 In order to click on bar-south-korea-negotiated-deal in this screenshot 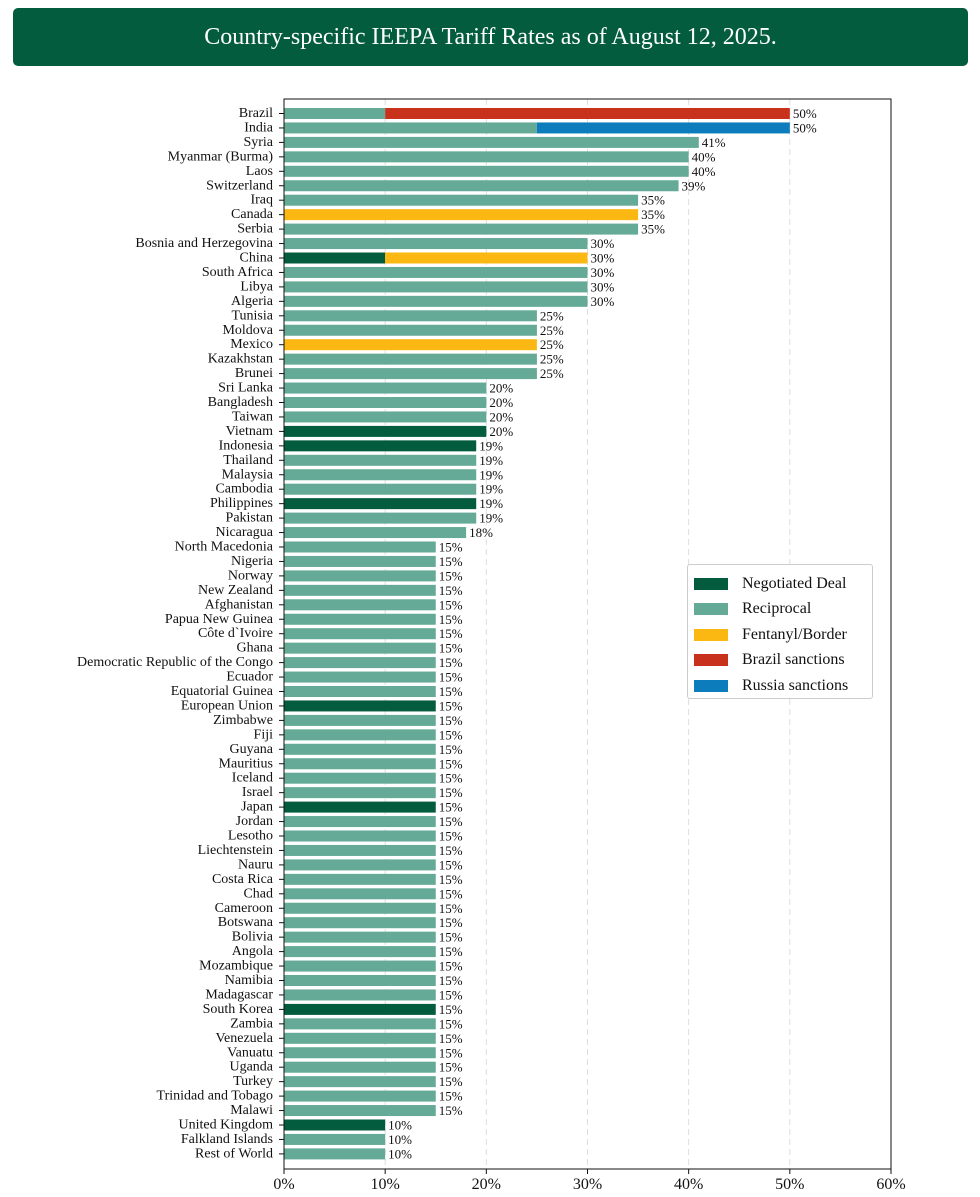, I will do `click(360, 1009)`.